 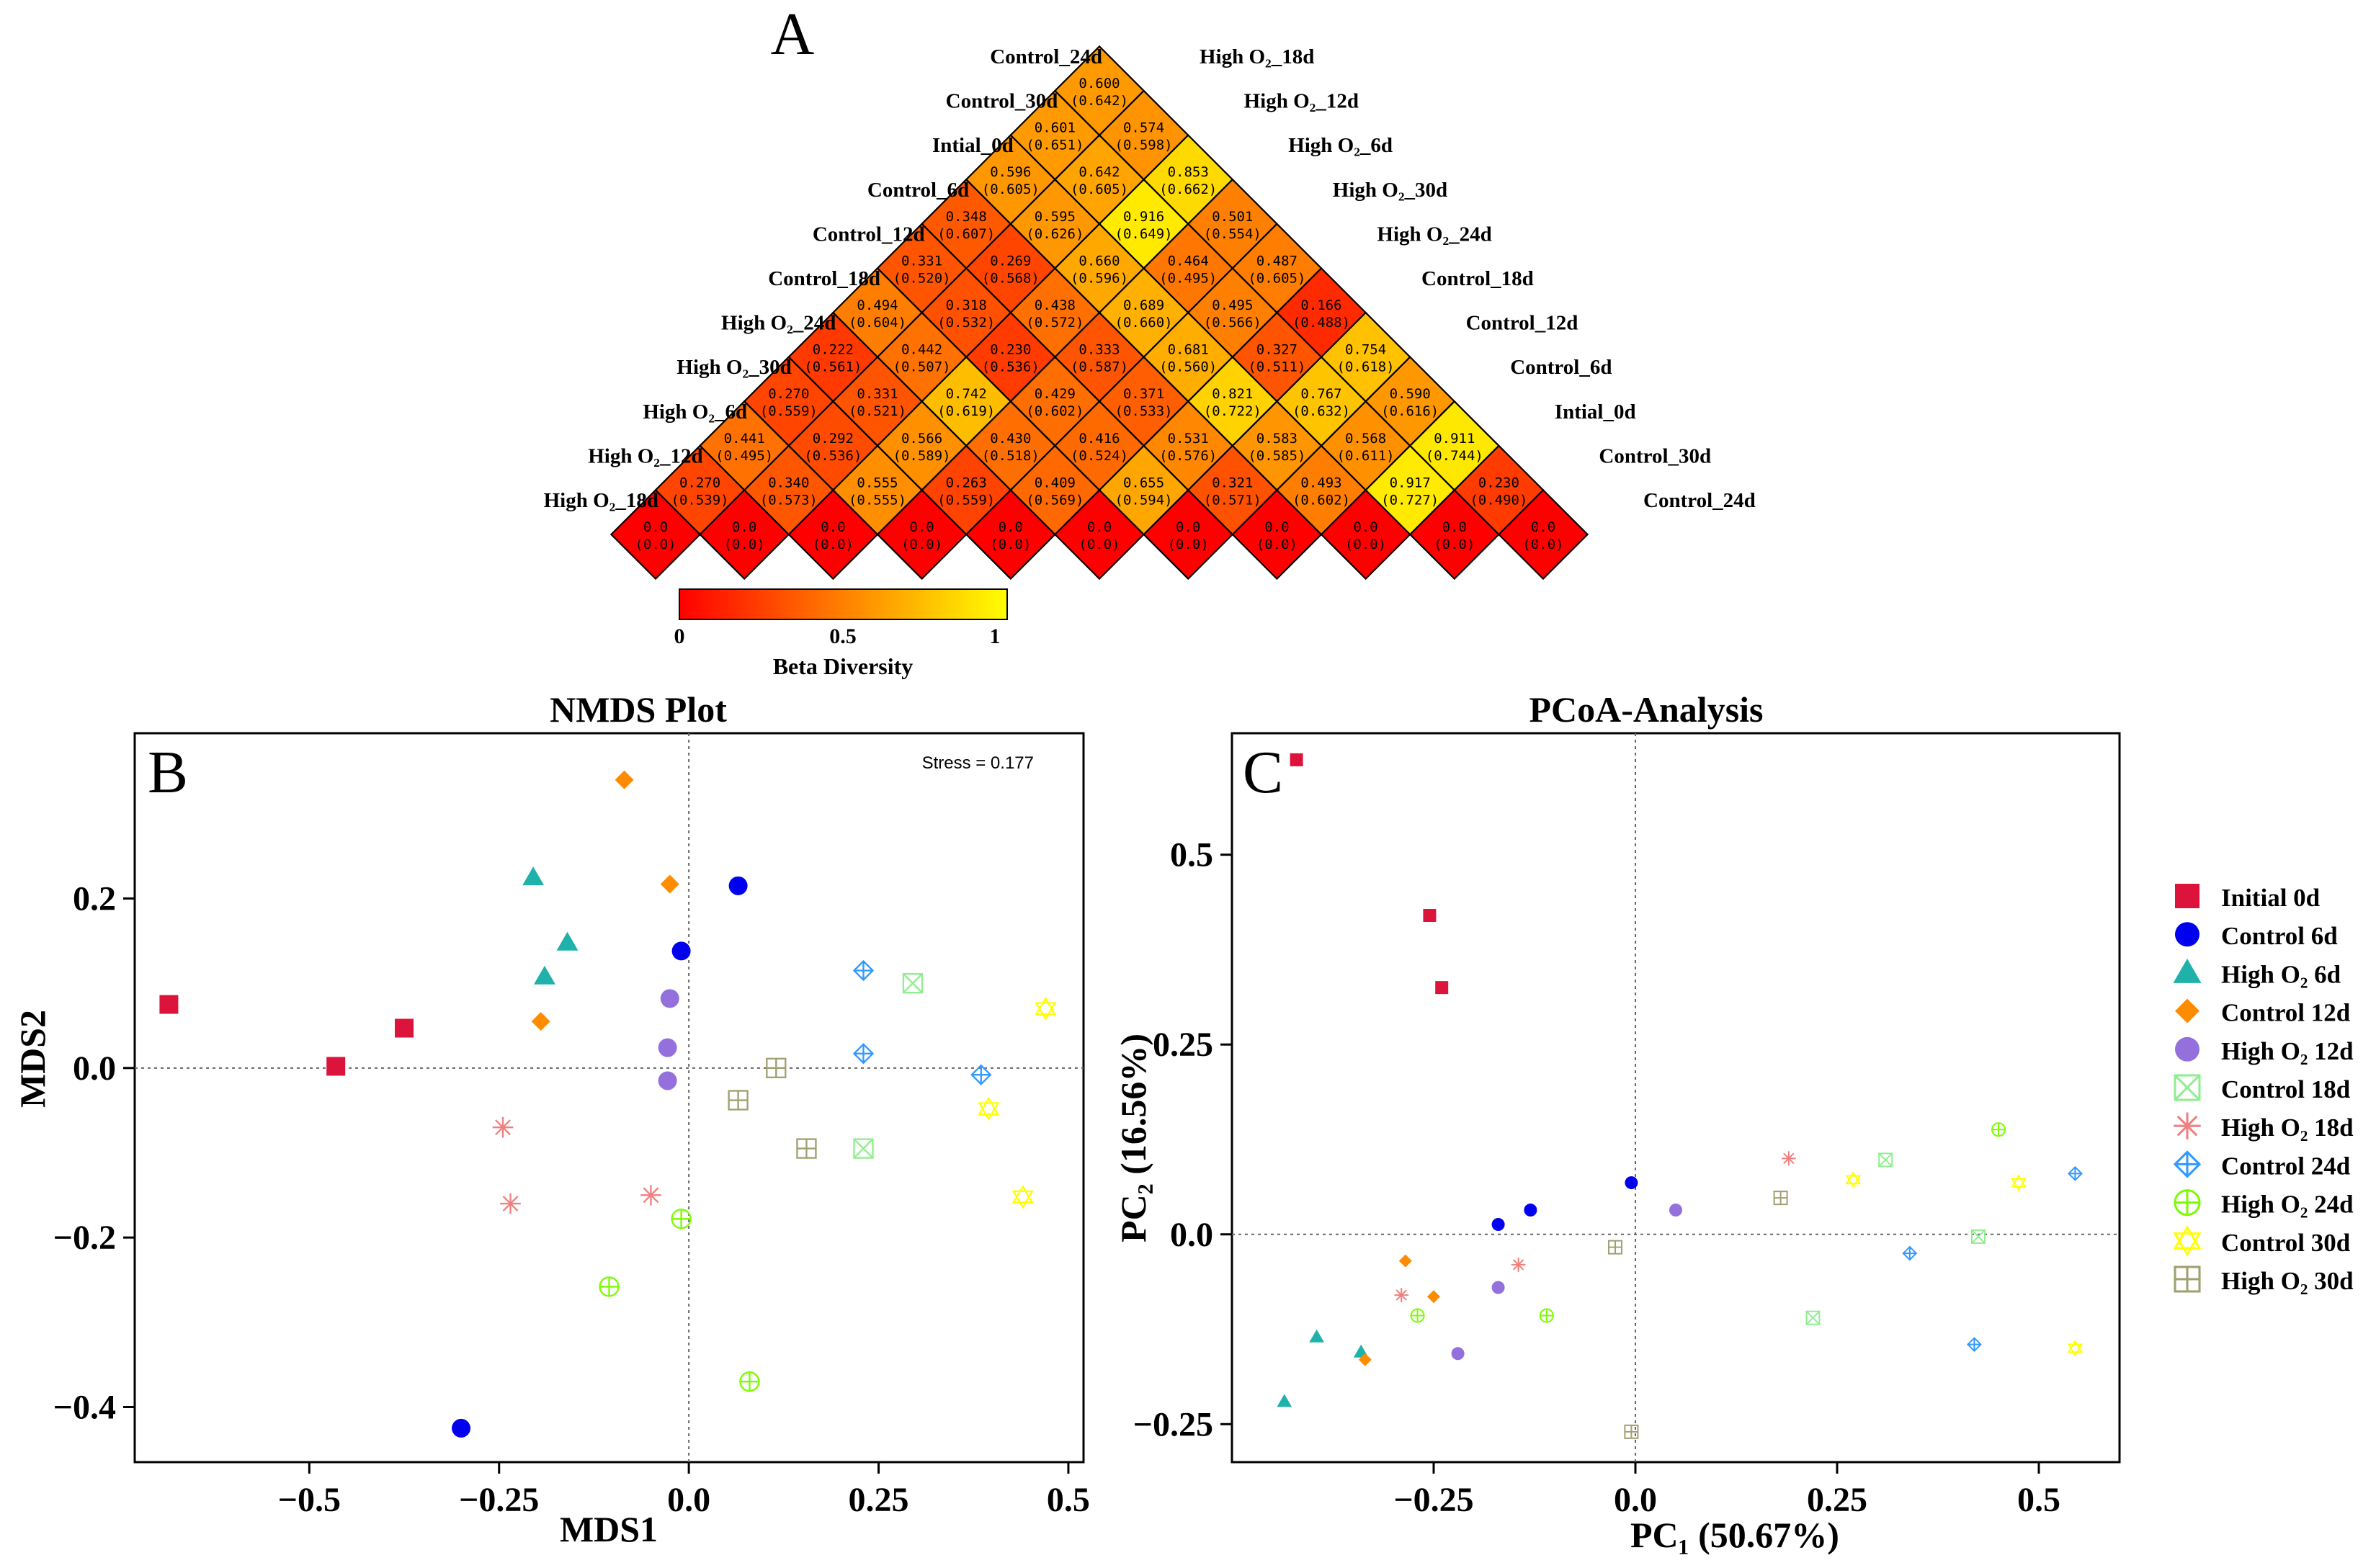 What do you see at coordinates (1321, 411) in the screenshot?
I see `heatmap-cell-value-alt: (0.632)` at bounding box center [1321, 411].